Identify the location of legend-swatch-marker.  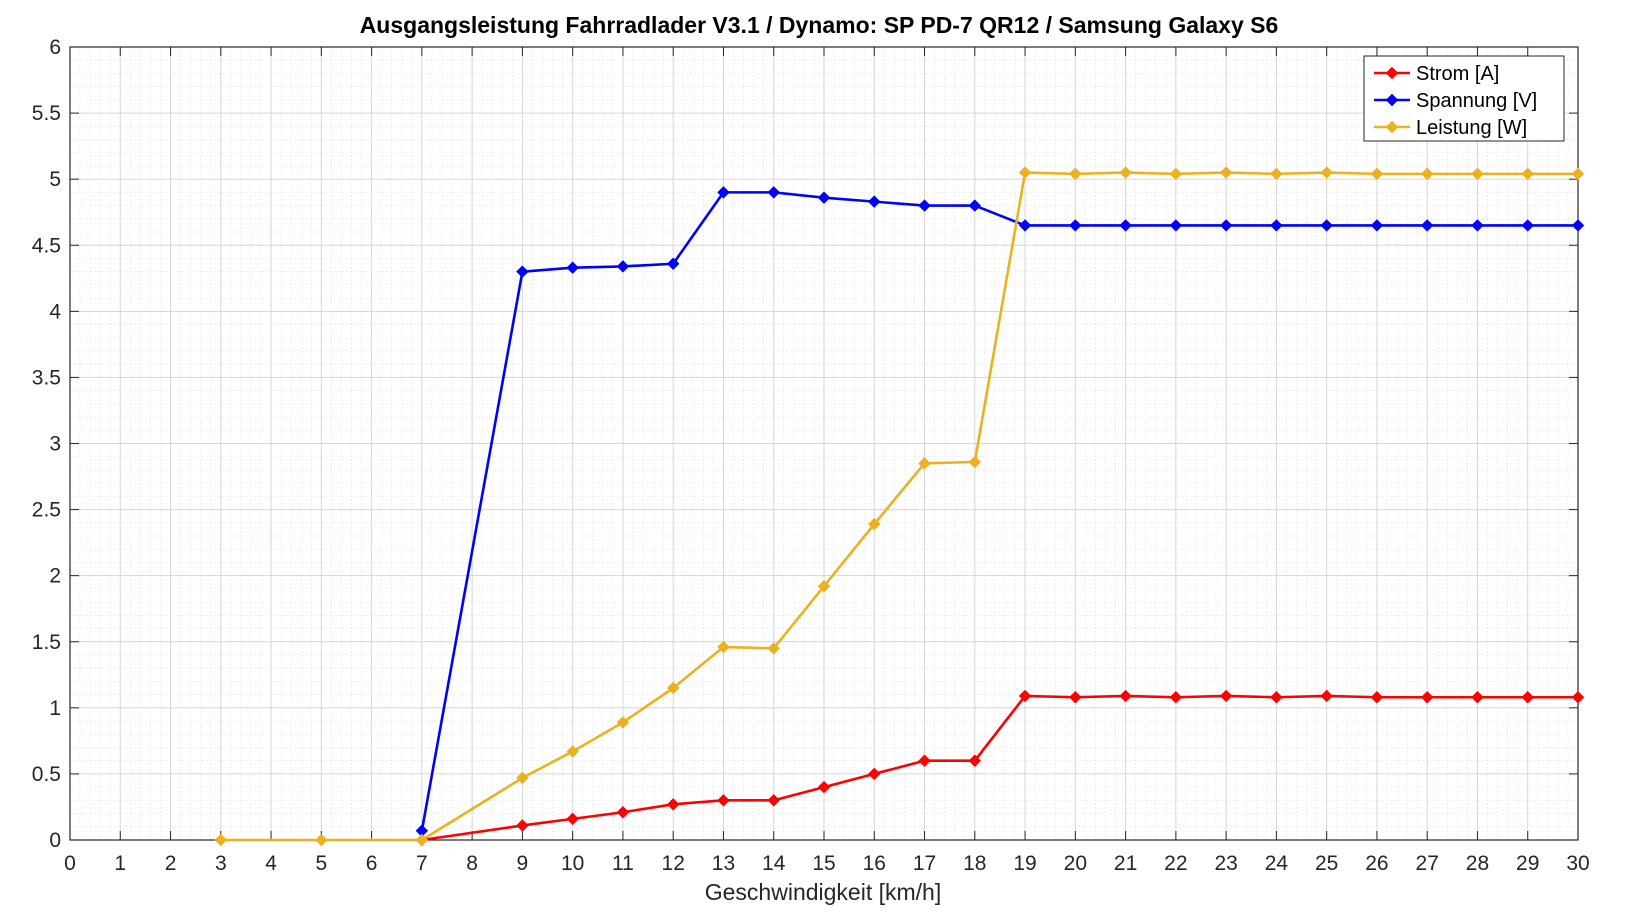
(1392, 127).